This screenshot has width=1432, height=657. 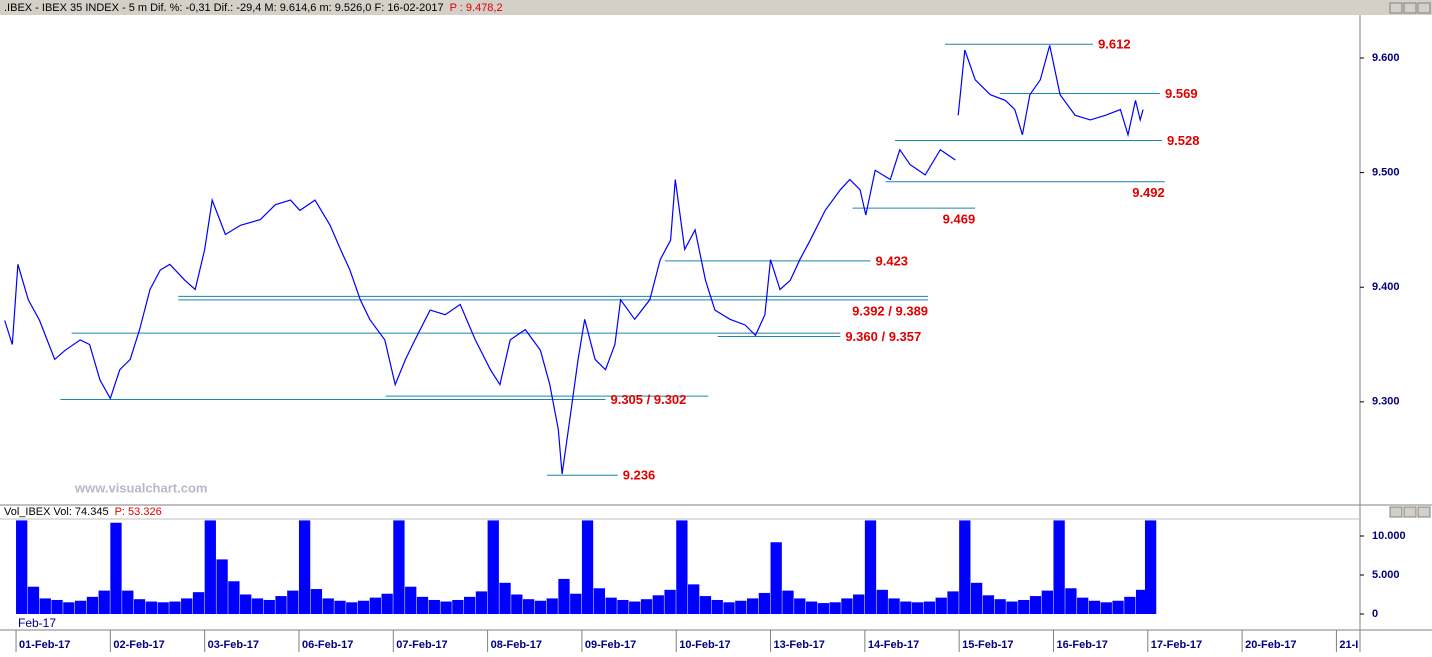 I want to click on y-tick-label: 9.300, so click(x=1386, y=402).